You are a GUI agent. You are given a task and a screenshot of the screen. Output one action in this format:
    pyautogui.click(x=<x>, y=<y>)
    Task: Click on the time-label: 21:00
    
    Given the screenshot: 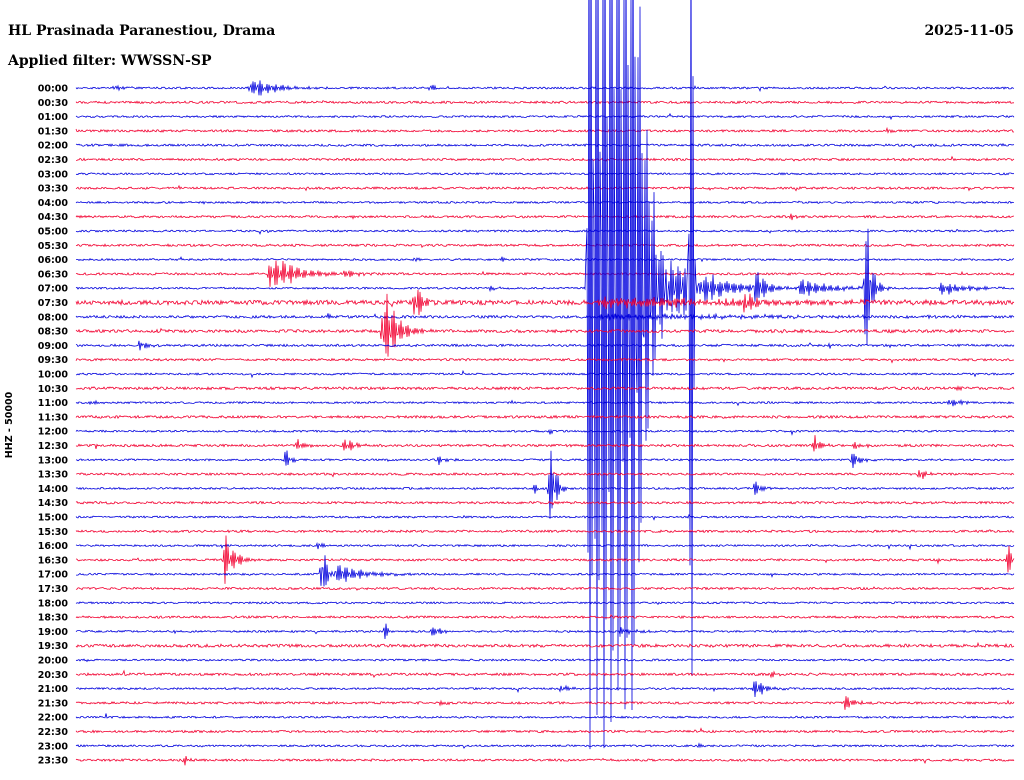 What is the action you would take?
    pyautogui.click(x=53, y=689)
    